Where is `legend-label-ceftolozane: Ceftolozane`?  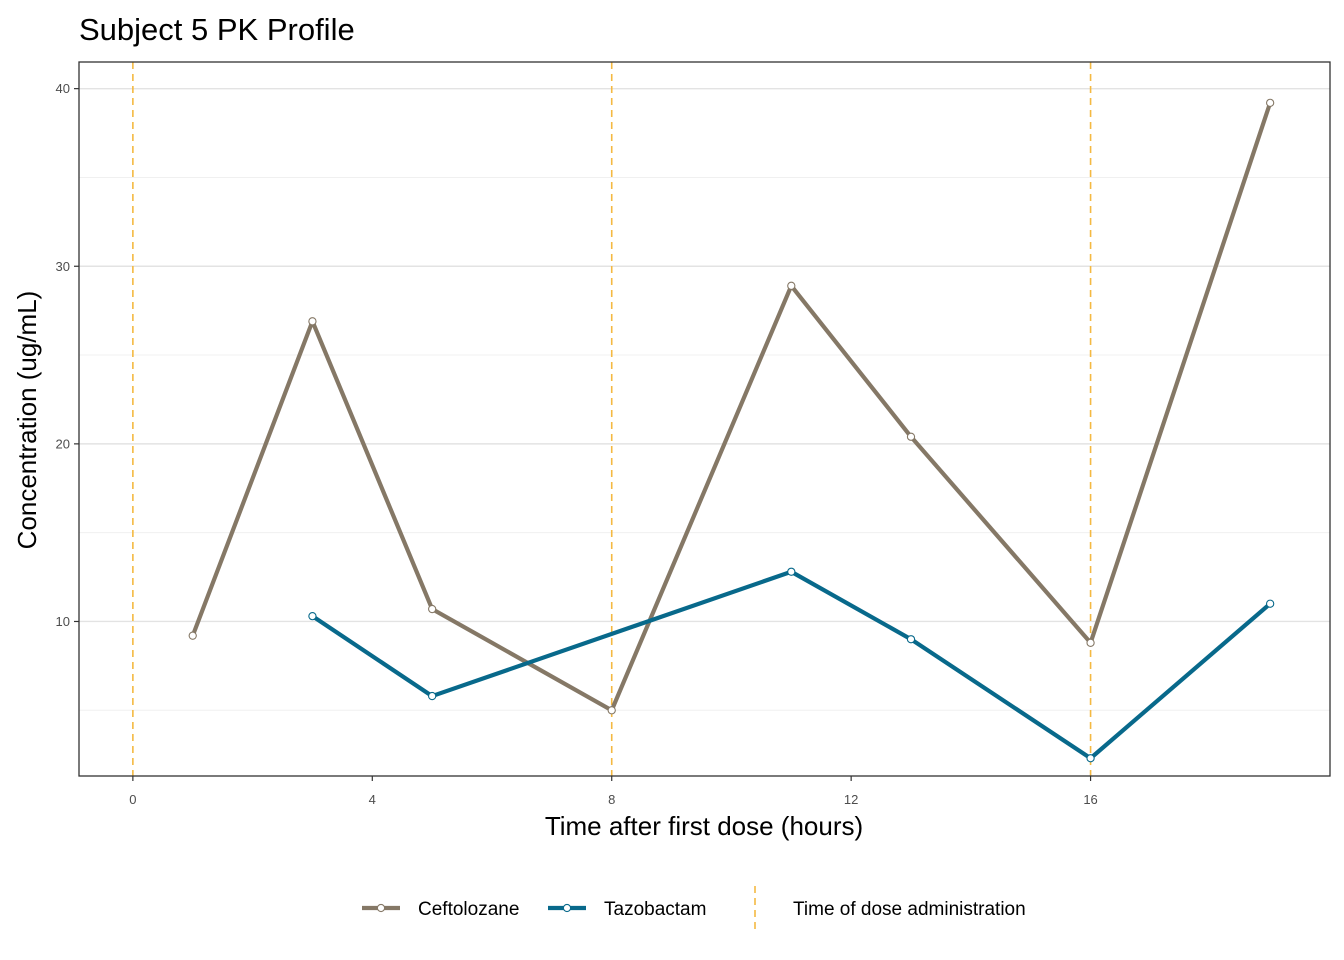
legend-label-ceftolozane: Ceftolozane is located at coordinates (468, 909).